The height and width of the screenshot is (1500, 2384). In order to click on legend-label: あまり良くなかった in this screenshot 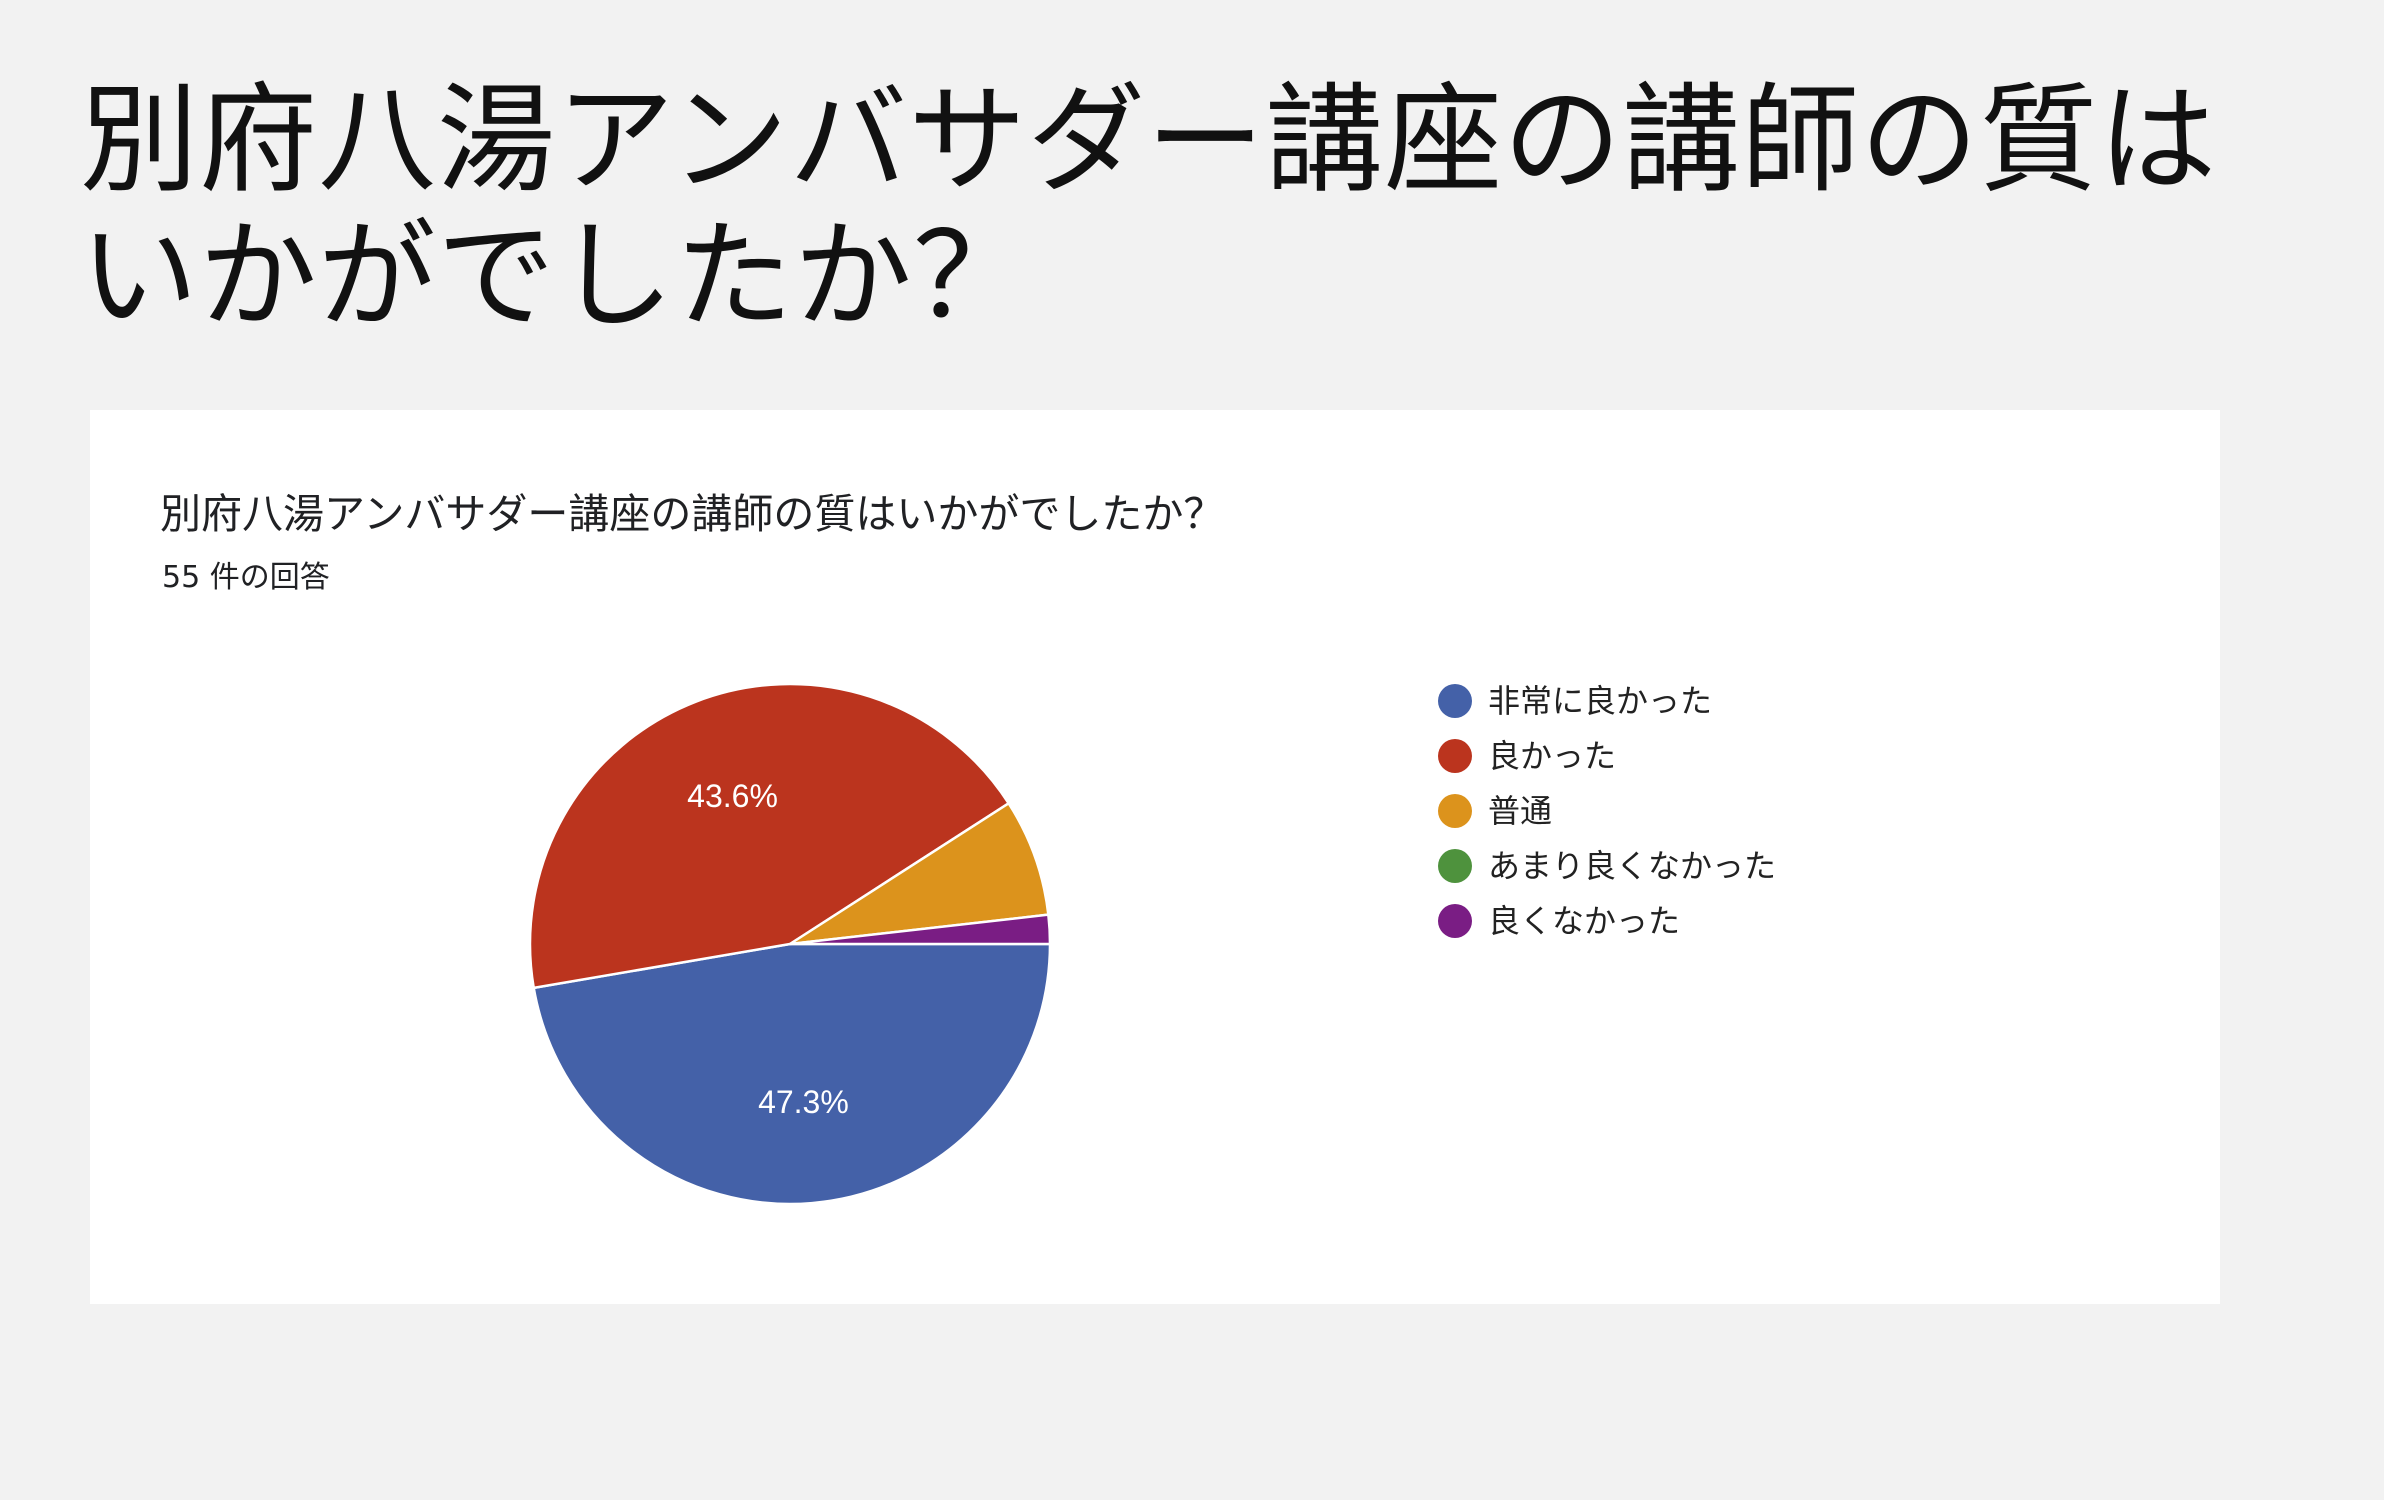, I will do `click(1632, 866)`.